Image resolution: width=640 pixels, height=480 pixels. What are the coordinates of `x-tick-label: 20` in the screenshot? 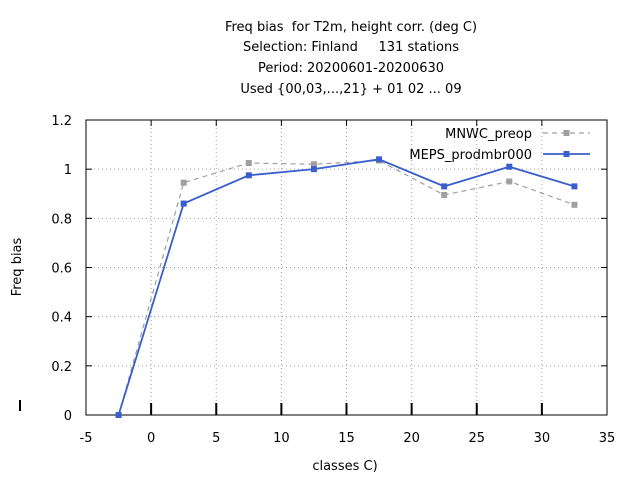 It's located at (411, 438).